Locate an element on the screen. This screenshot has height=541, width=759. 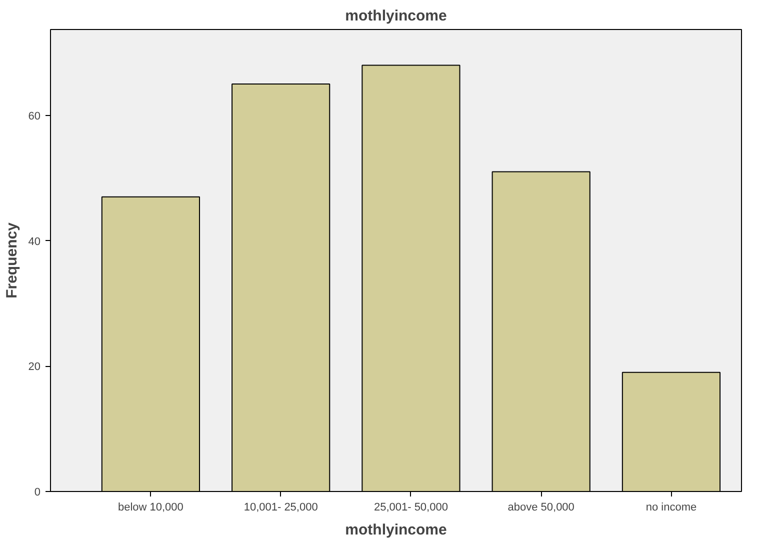
x-axis-title: mothlyincome is located at coordinates (396, 530).